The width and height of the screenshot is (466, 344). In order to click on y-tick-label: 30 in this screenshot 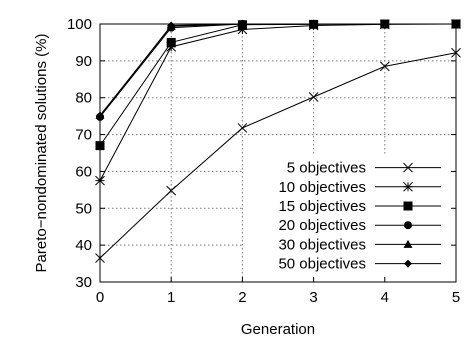, I will do `click(83, 282)`.